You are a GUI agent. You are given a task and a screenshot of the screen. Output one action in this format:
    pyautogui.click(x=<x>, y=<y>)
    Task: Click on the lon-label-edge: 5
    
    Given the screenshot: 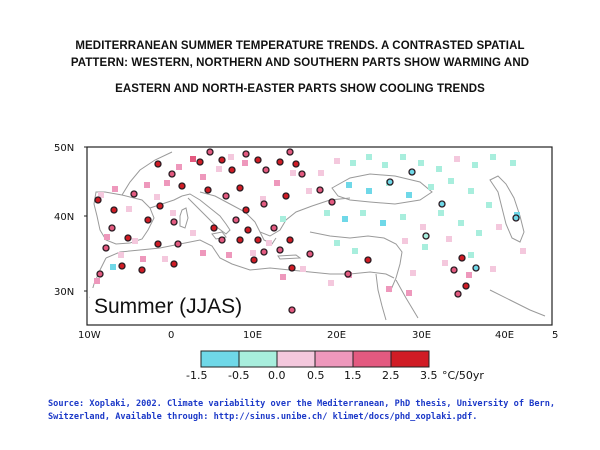 What is the action you would take?
    pyautogui.click(x=555, y=335)
    